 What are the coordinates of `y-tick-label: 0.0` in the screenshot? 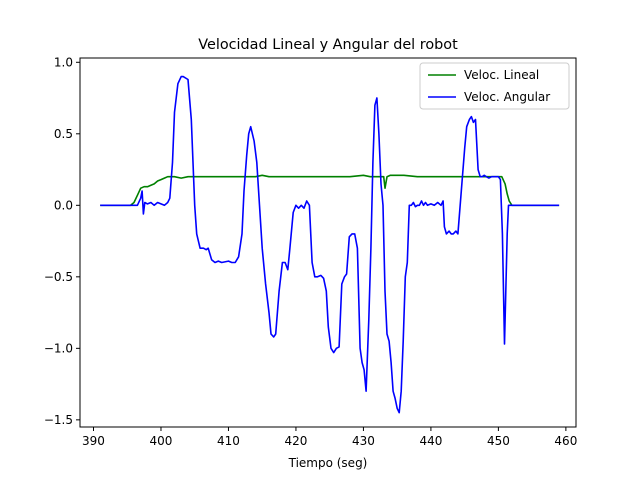 It's located at (63, 205).